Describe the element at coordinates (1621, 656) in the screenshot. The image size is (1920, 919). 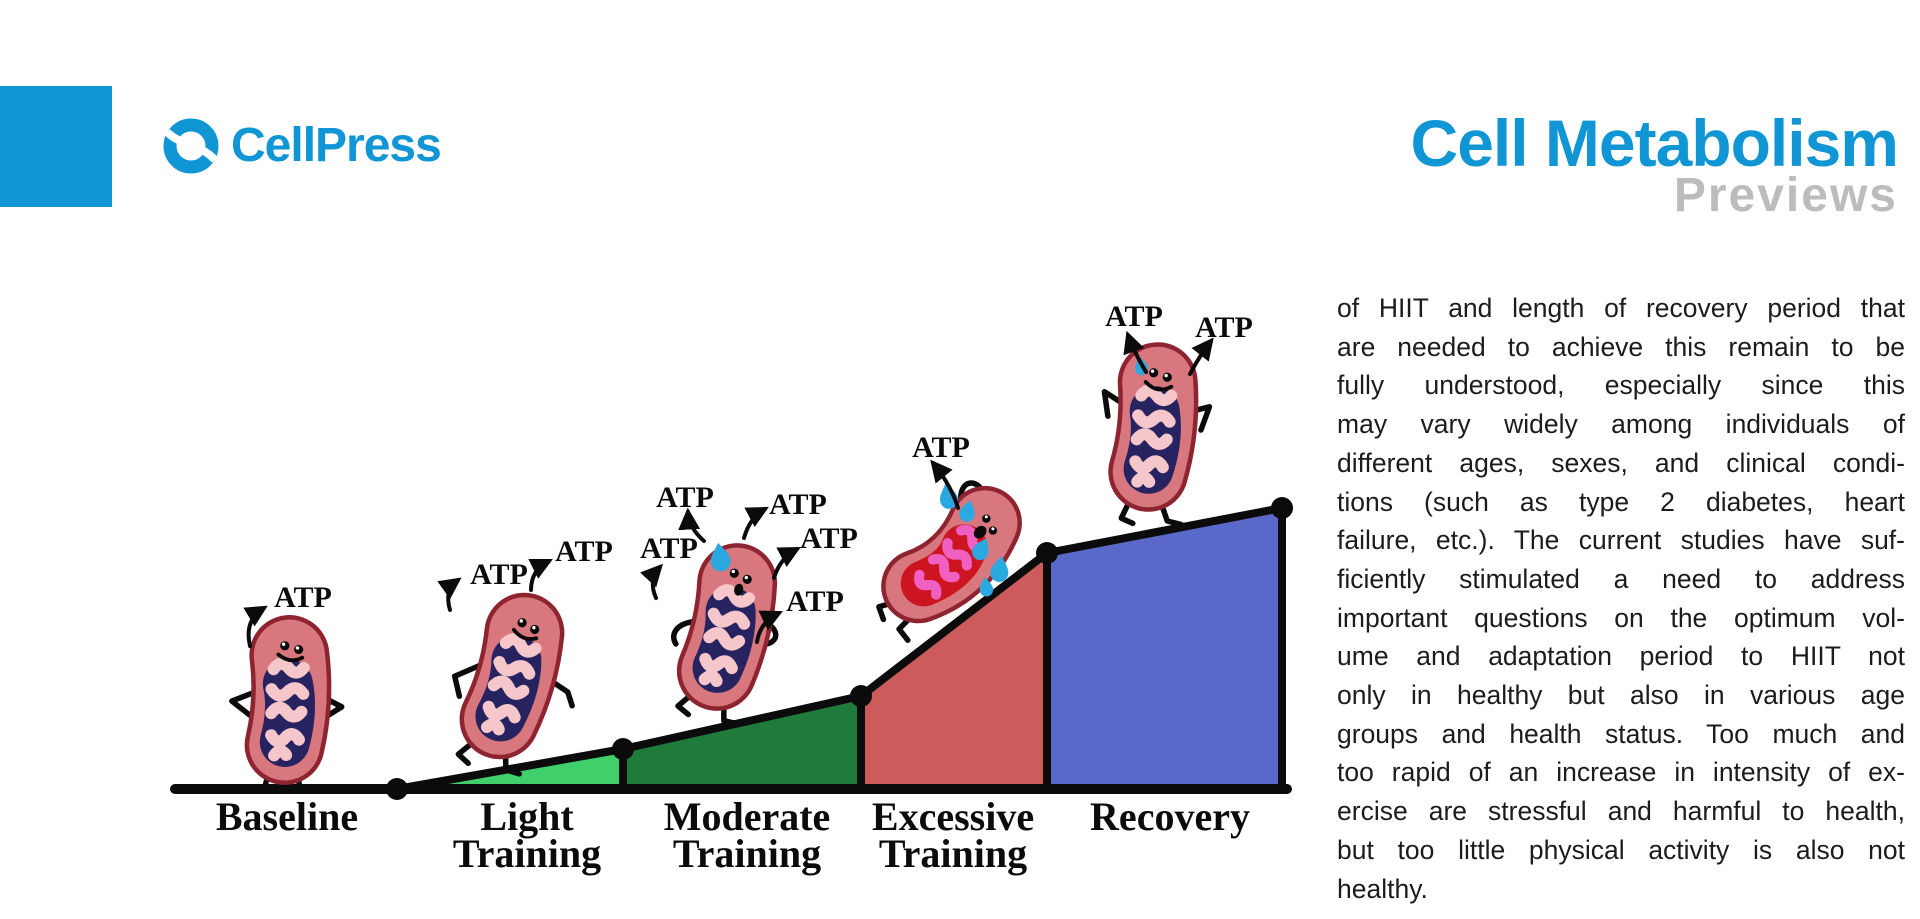
I see `article-line: ume and adaptation period to HIIT not` at that location.